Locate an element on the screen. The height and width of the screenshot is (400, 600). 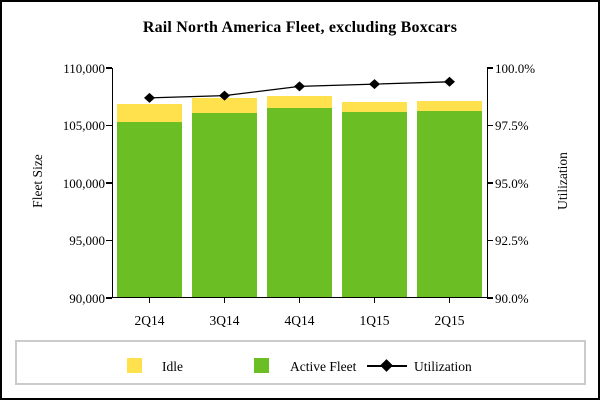
right-axis-tick-label: 92.5% is located at coordinates (512, 240).